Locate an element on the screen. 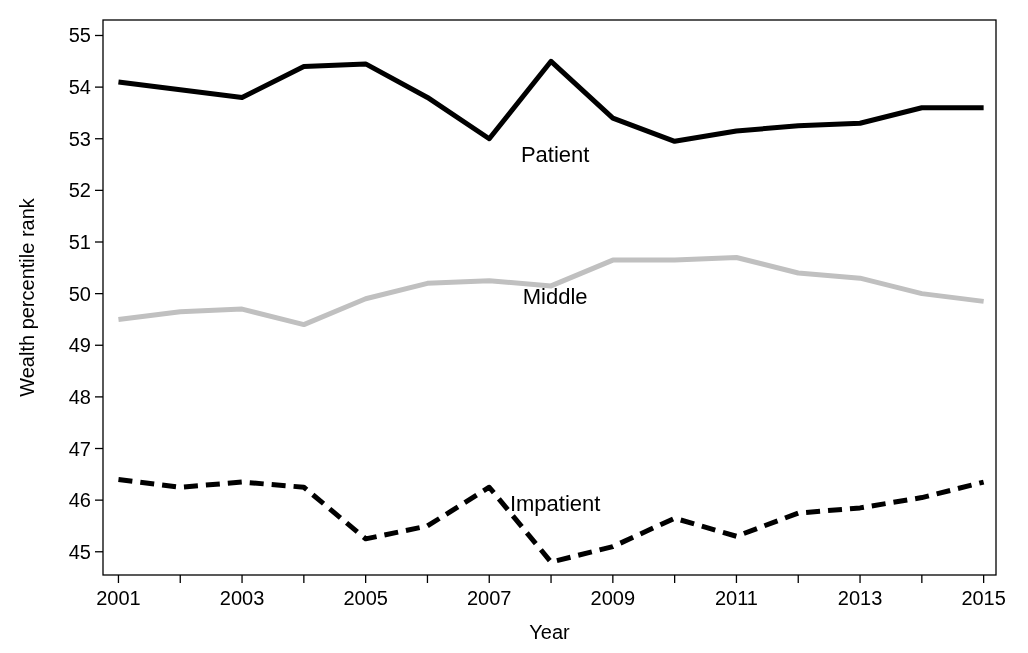 The height and width of the screenshot is (653, 1028). y-tick-label: 50 is located at coordinates (79, 293).